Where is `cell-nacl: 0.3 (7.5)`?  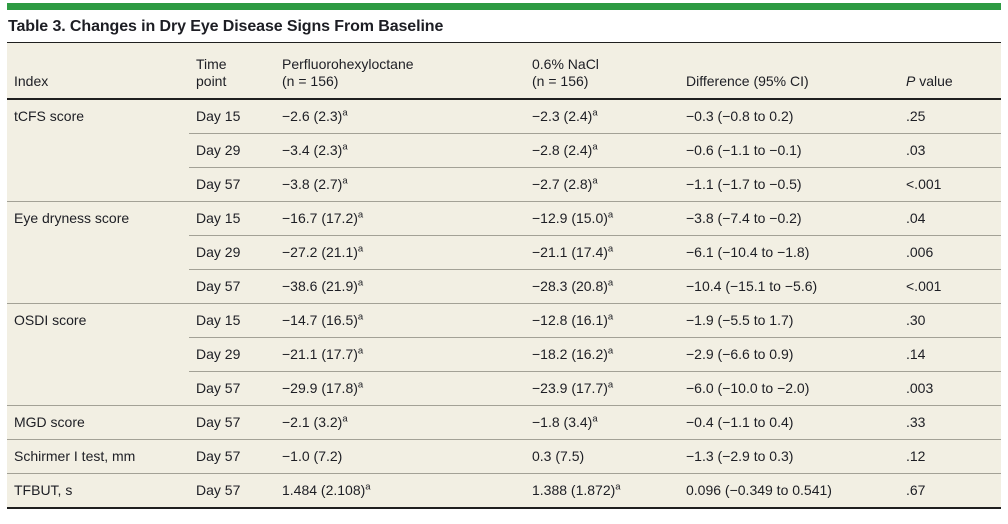 cell-nacl: 0.3 (7.5) is located at coordinates (602, 455).